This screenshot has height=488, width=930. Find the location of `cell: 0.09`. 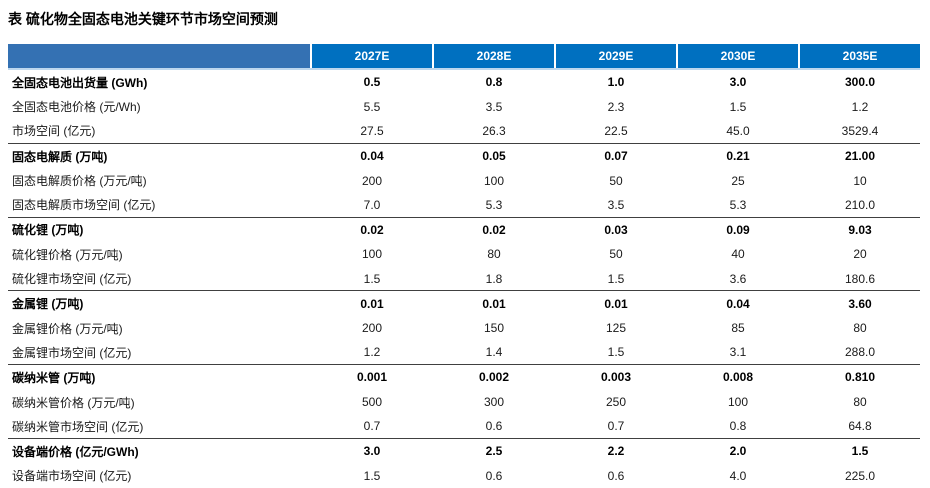

cell: 0.09 is located at coordinates (738, 230).